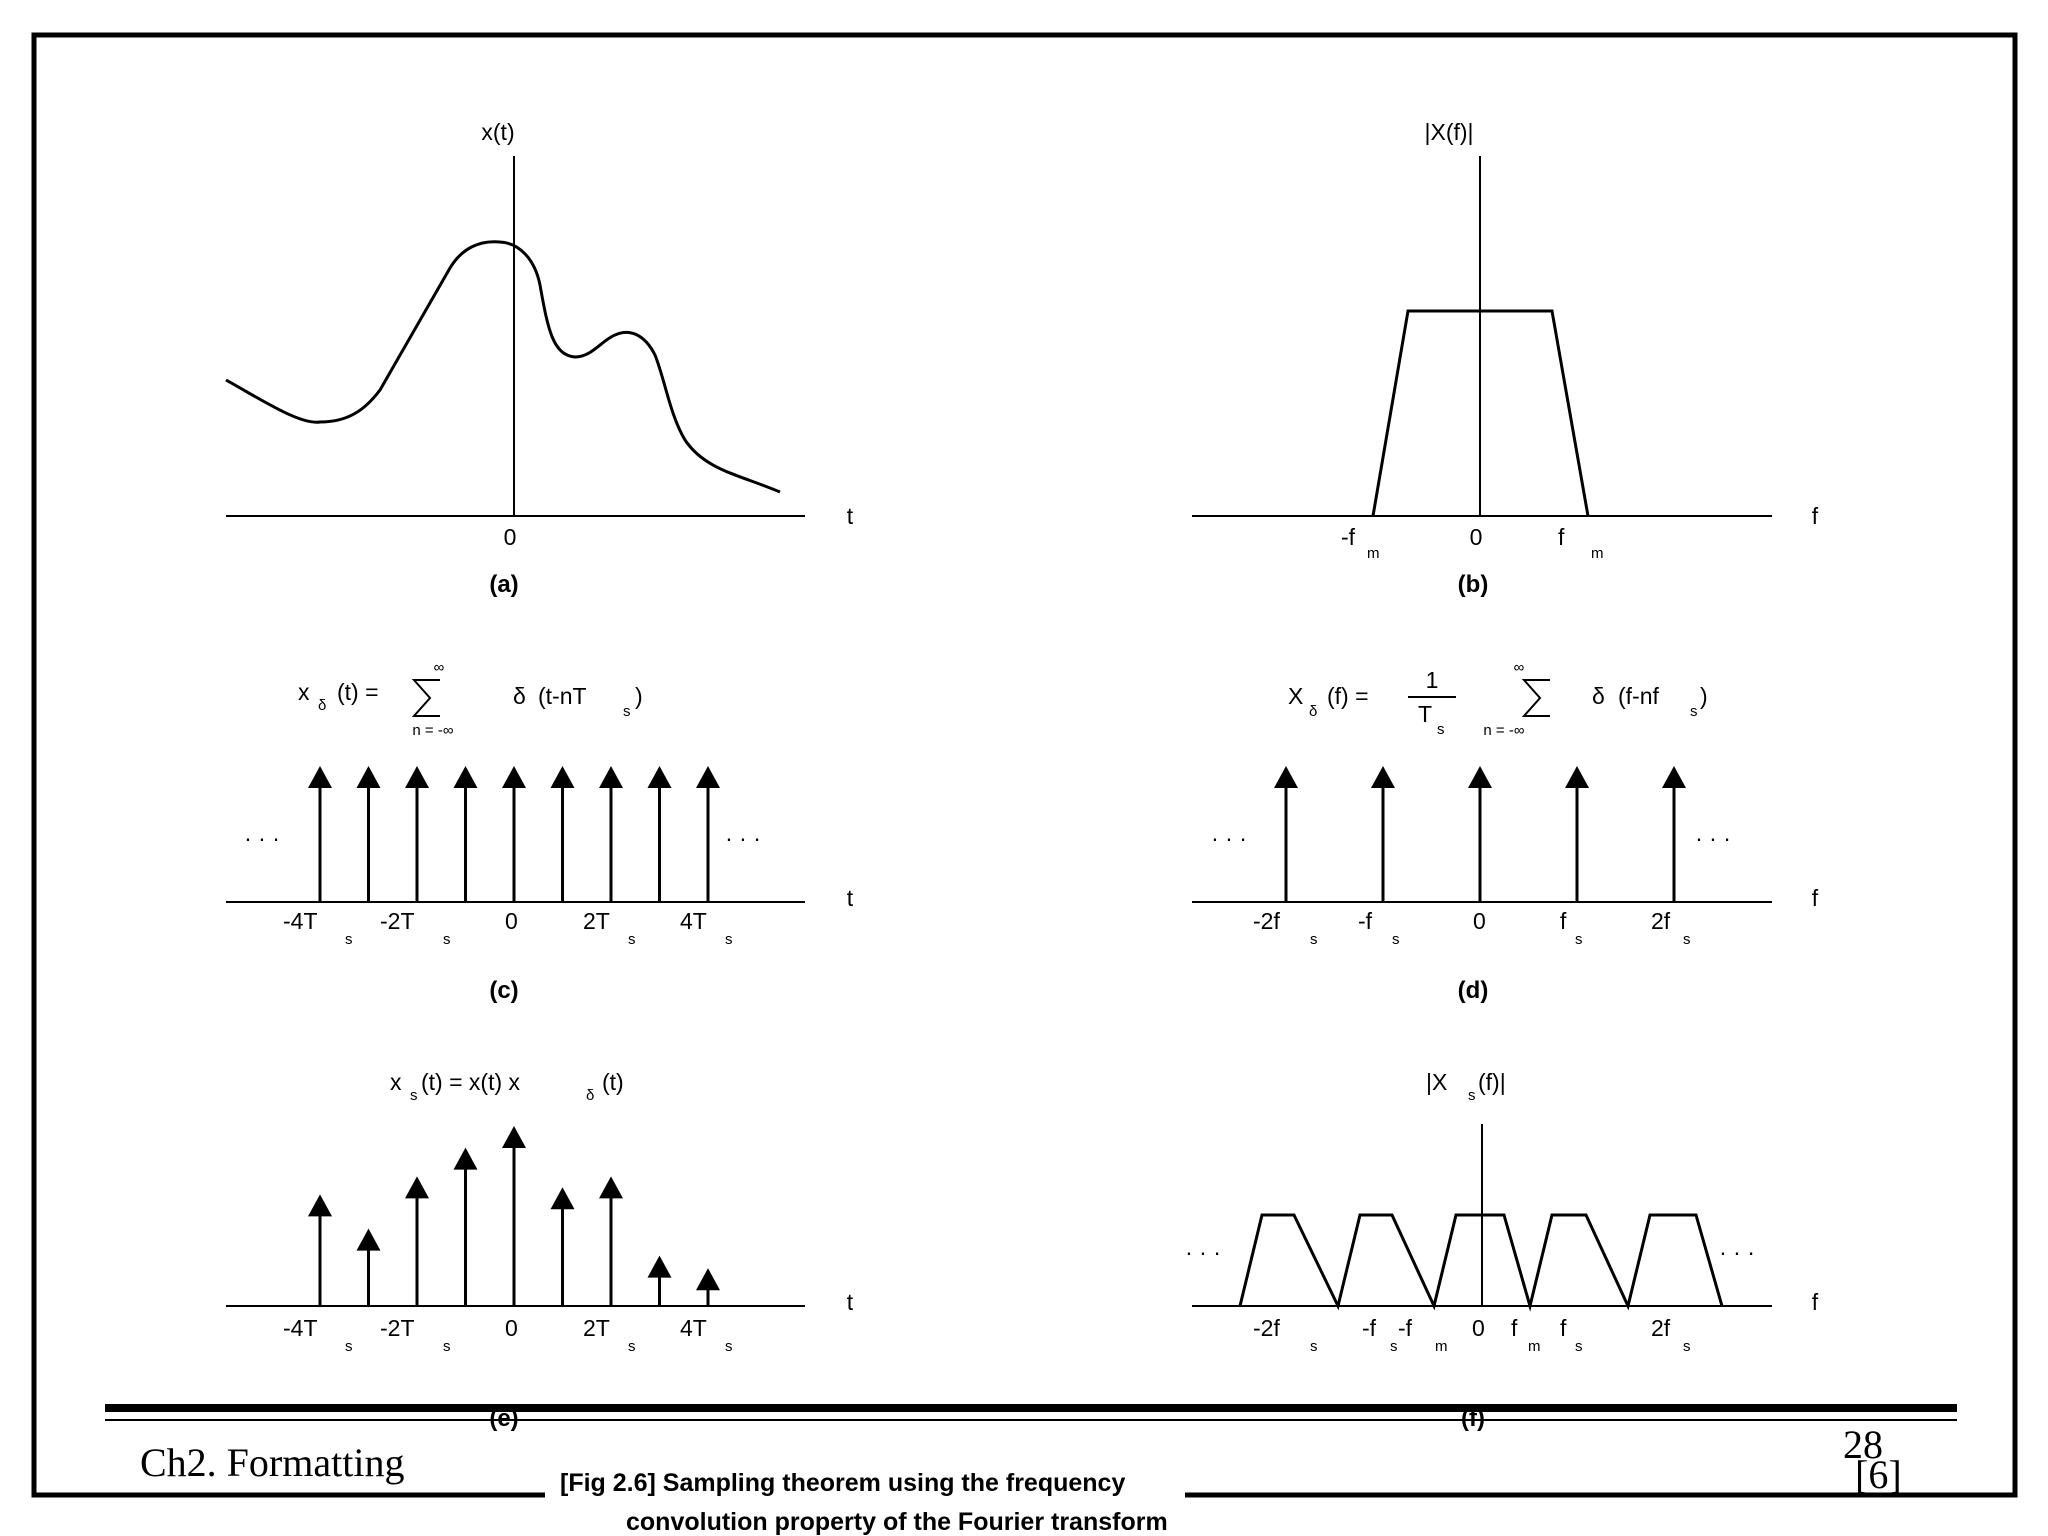 This screenshot has width=2048, height=1536. I want to click on panel-c-formula-lhs-sub: δ, so click(322, 705).